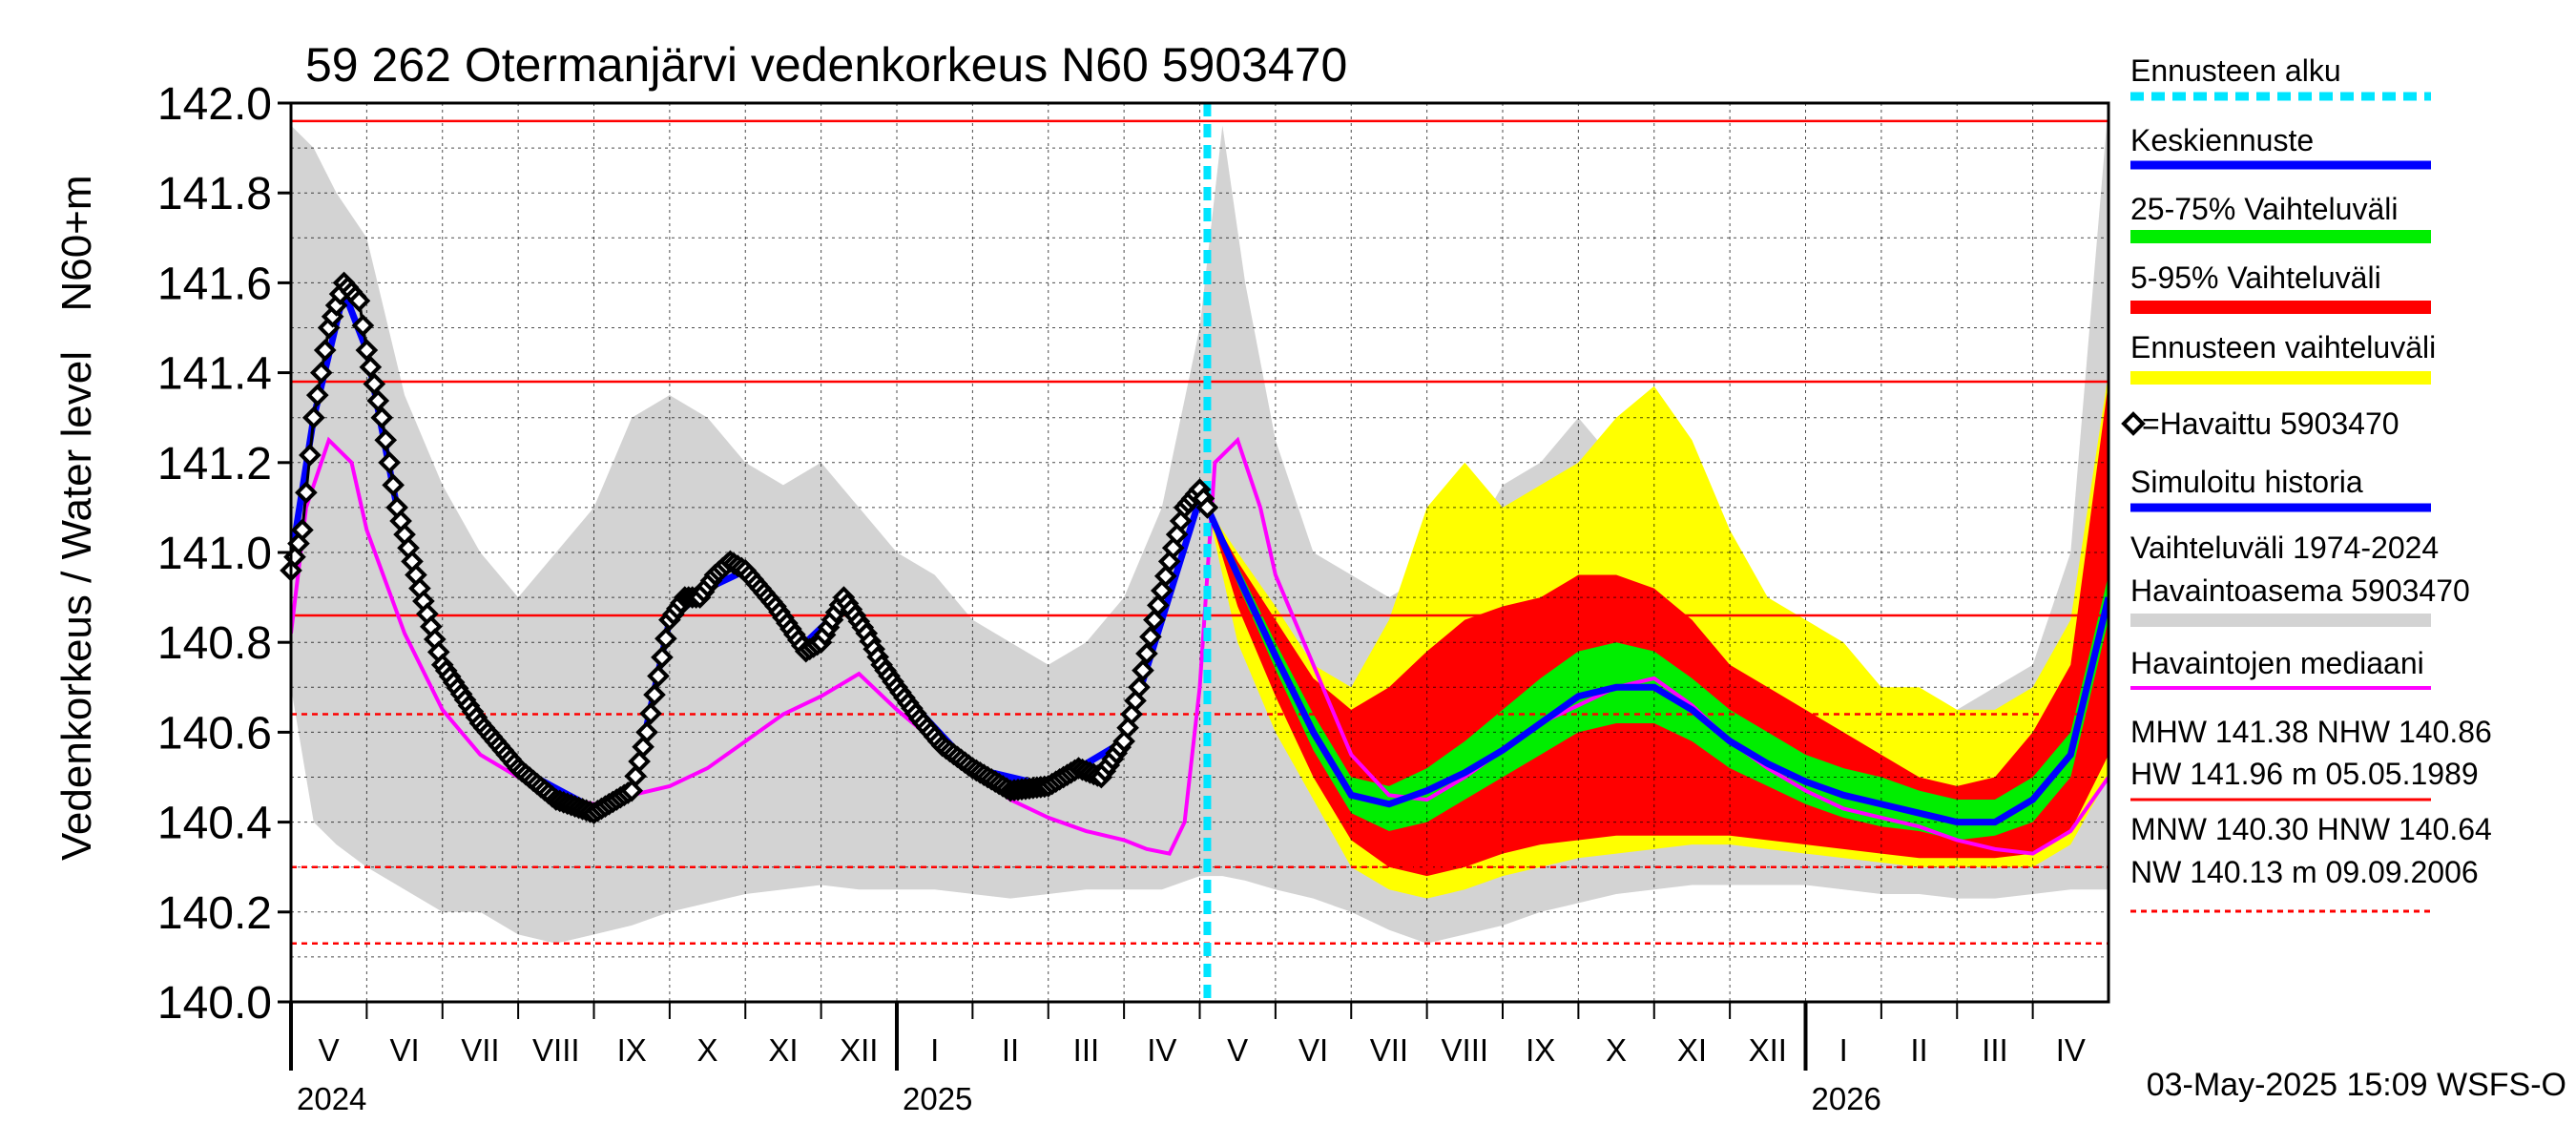  I want to click on y-tick-label: 140.0, so click(214, 1004).